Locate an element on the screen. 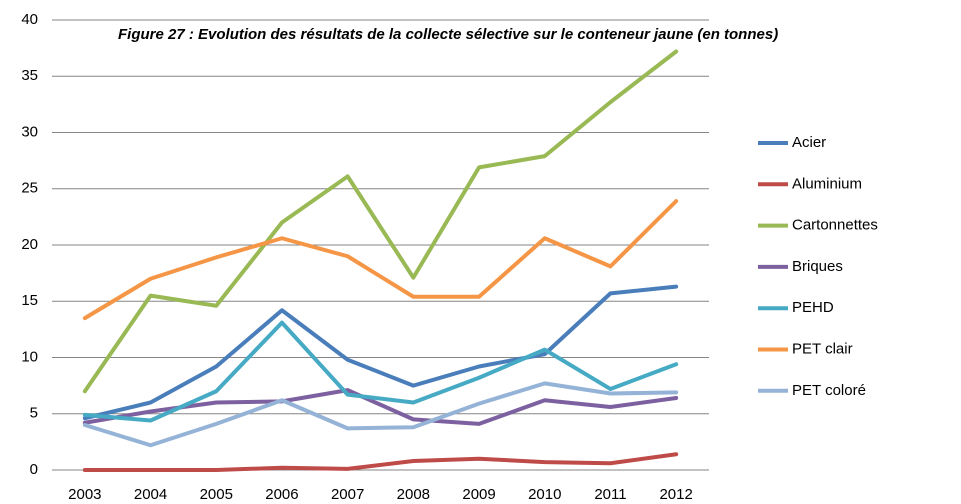 The height and width of the screenshot is (504, 961). x-tick-label: 2004 is located at coordinates (150, 494).